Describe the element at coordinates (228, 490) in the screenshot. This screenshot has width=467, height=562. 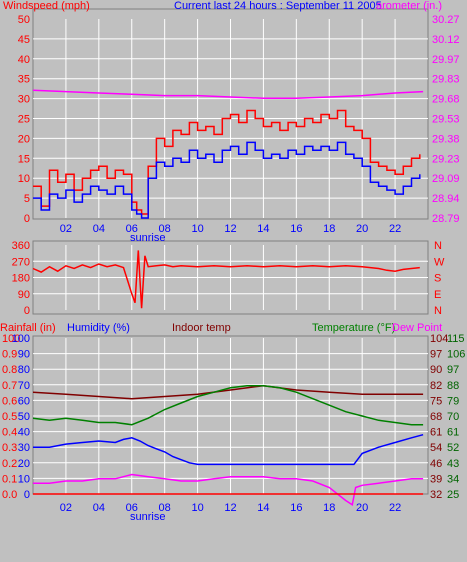
I see `series-line-dew-point` at that location.